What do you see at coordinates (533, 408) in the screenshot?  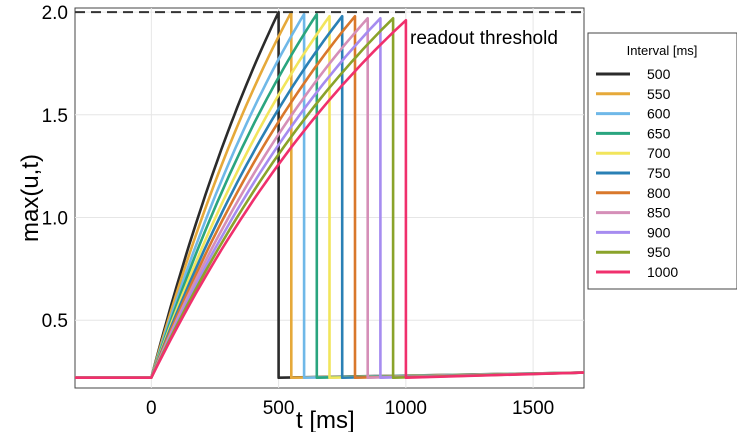 I see `x-tick-label: 1500` at bounding box center [533, 408].